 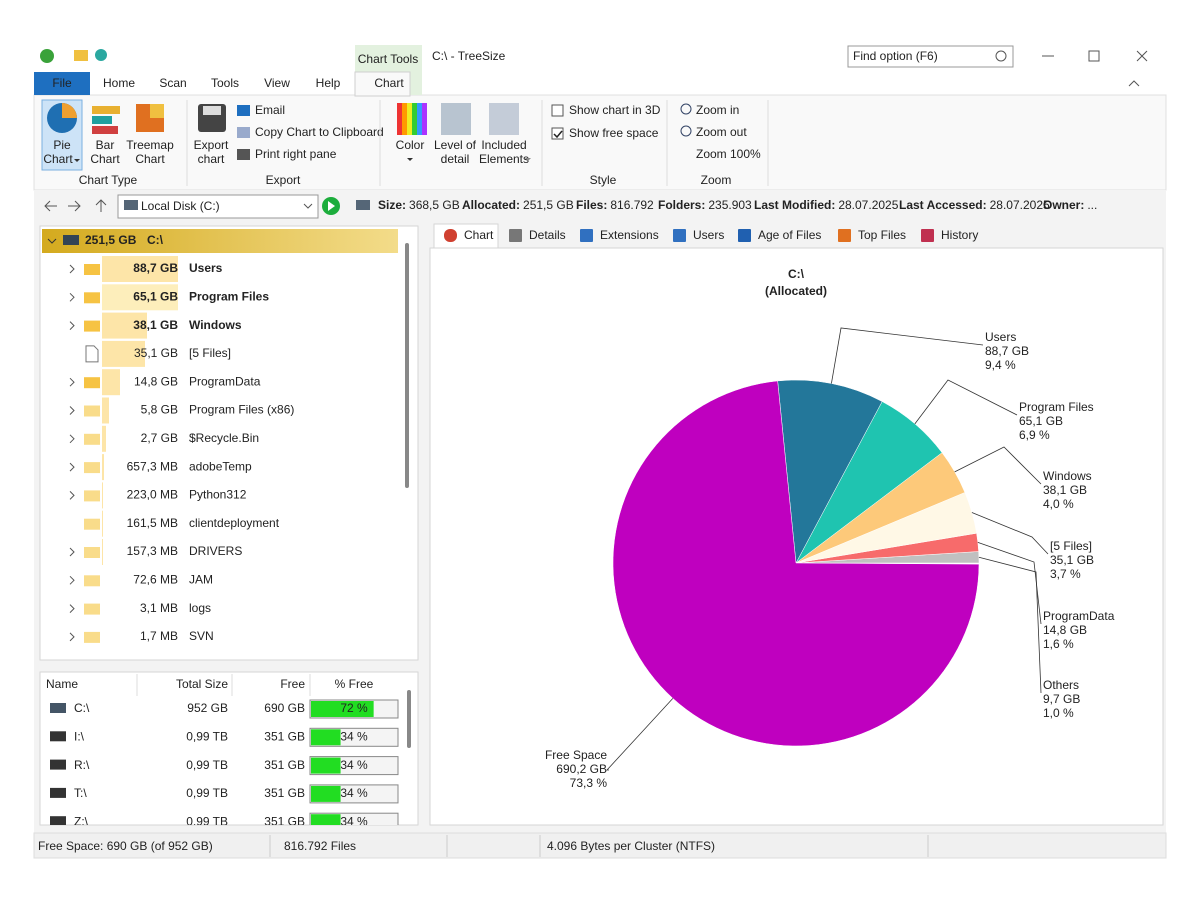 What do you see at coordinates (155, 325) in the screenshot?
I see `tree-size: 38,1 GB` at bounding box center [155, 325].